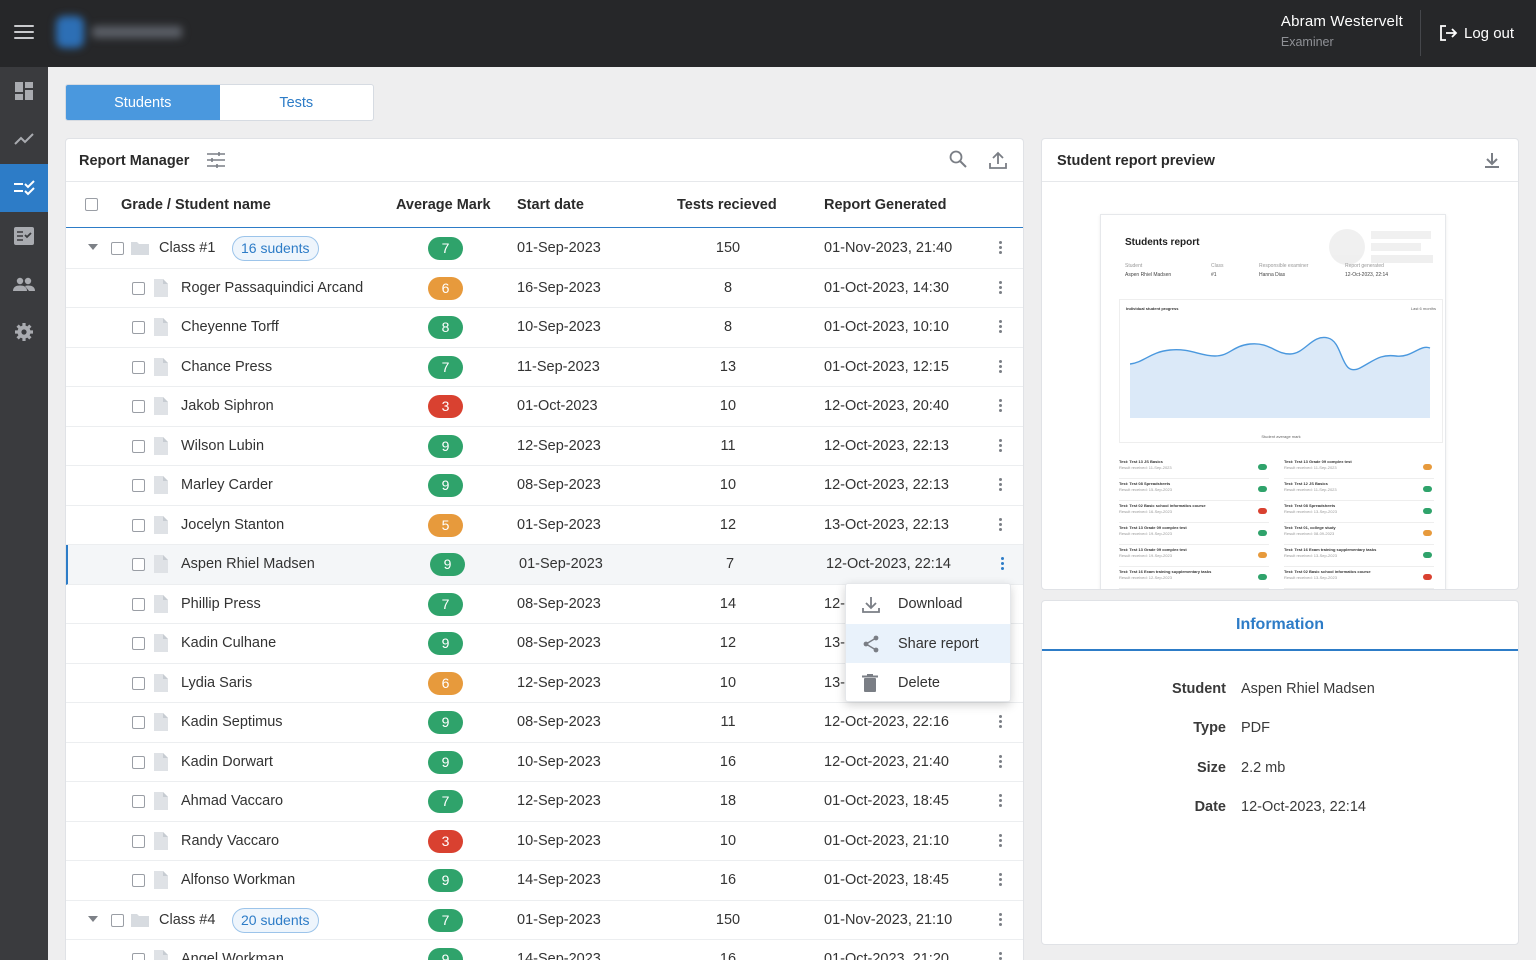 The width and height of the screenshot is (1536, 960). What do you see at coordinates (886, 801) in the screenshot?
I see `report-generated: 01-Oct-2023, 18:45` at bounding box center [886, 801].